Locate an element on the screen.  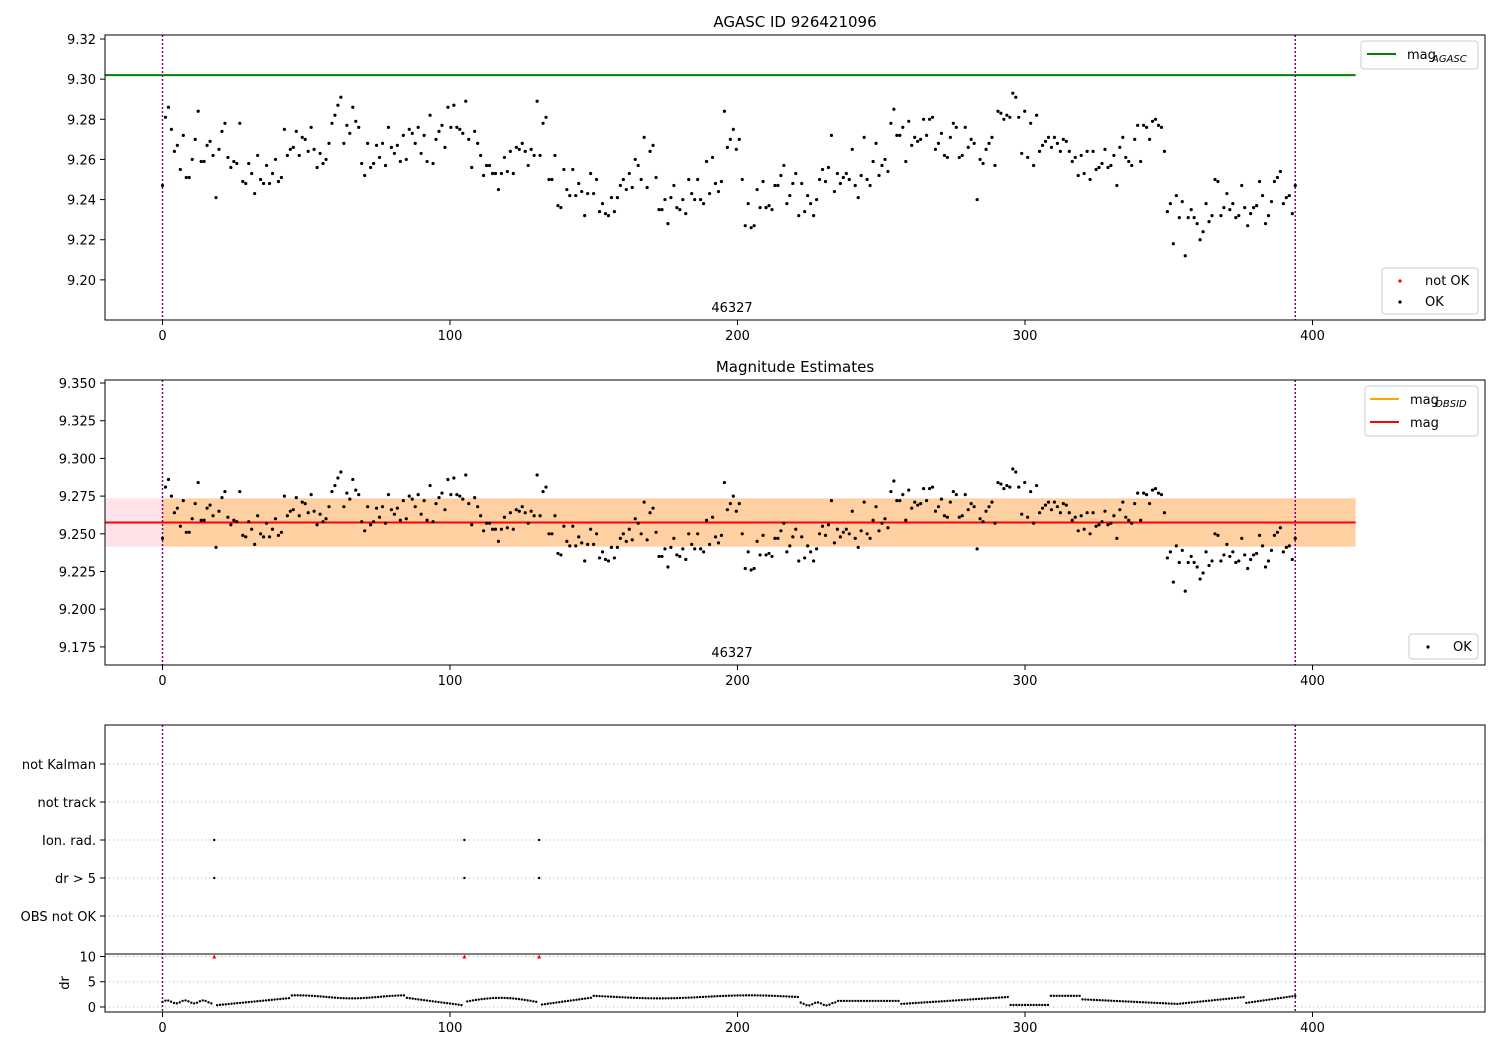
legend-label-ok: OK is located at coordinates (1434, 302).